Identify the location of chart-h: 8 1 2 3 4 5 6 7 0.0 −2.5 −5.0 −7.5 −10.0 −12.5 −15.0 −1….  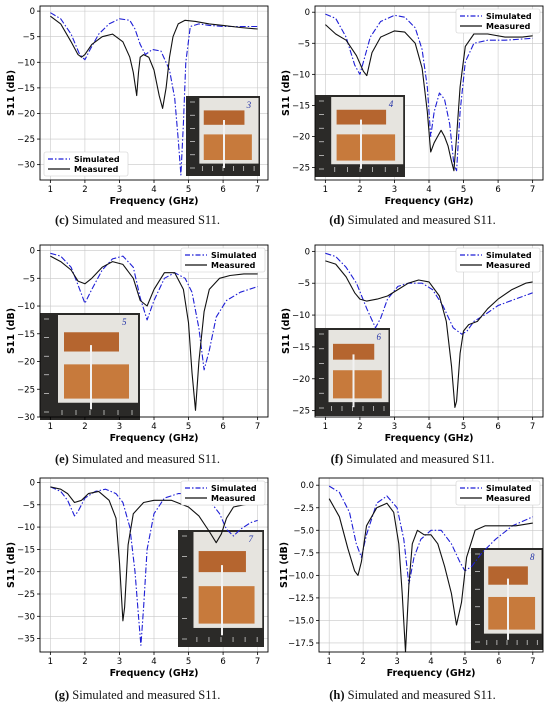
(411, 578).